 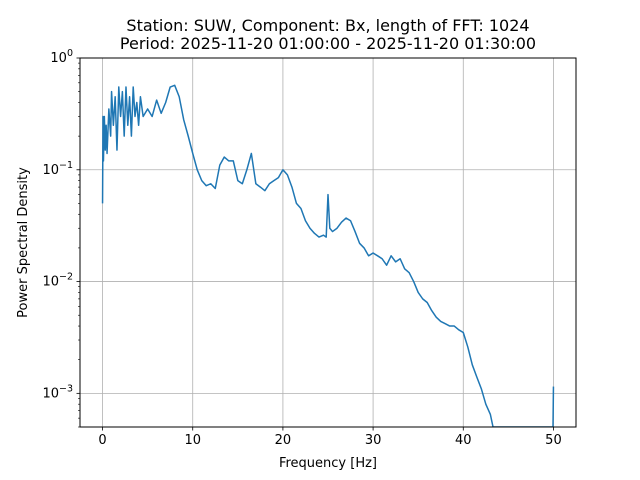 I want to click on x-tick-label: 0, so click(x=102, y=440).